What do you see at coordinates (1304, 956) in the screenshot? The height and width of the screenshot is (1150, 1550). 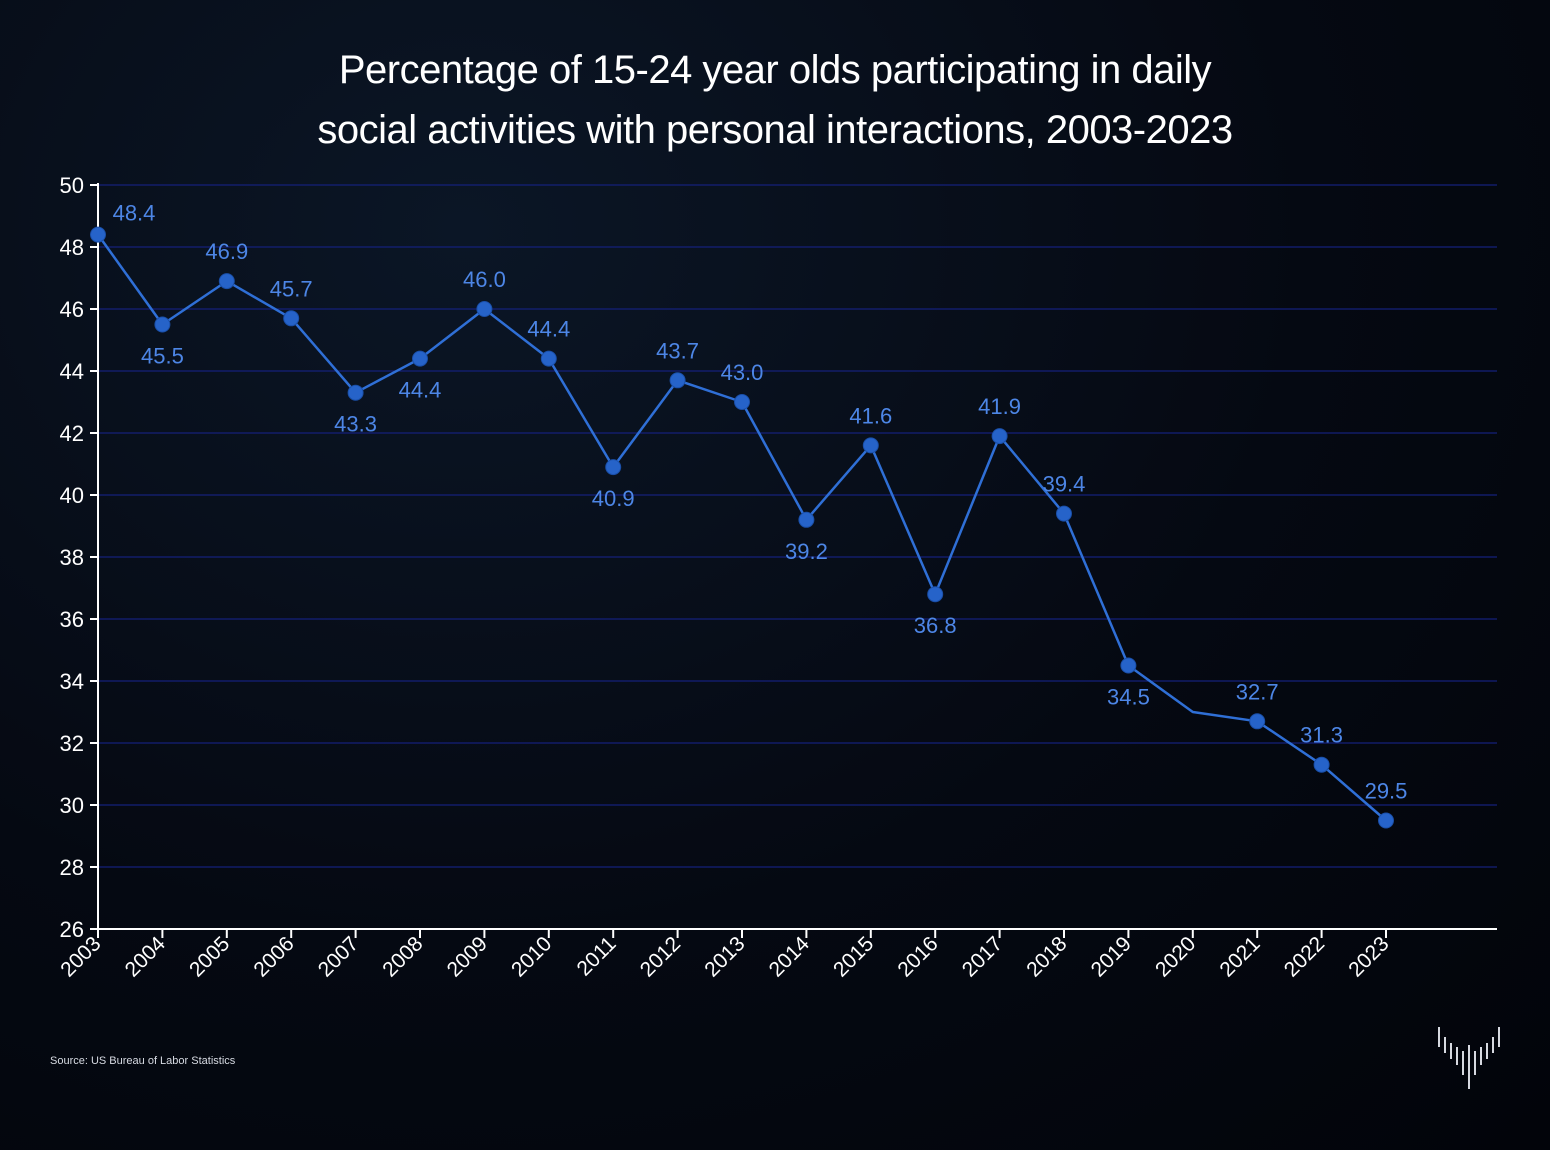 I see `x-tick-label-2022: 2022` at bounding box center [1304, 956].